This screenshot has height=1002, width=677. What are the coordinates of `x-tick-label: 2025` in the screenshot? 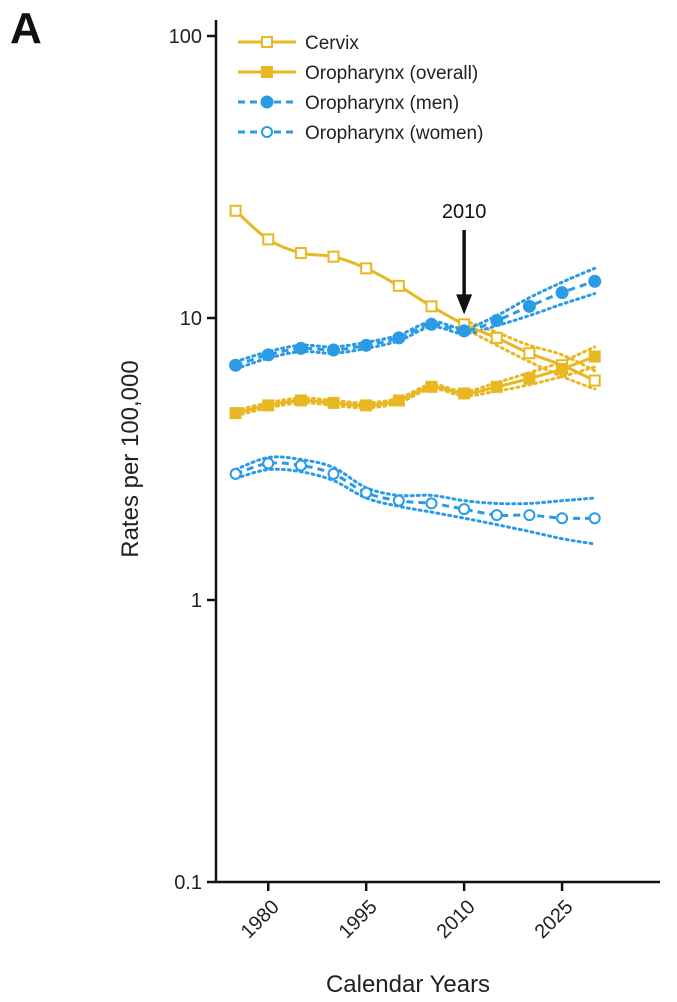 It's located at (554, 919).